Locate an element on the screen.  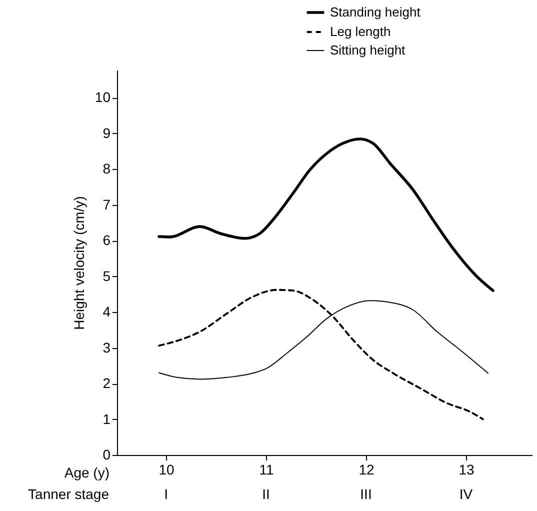
y-tick-label: 2 is located at coordinates (106, 383).